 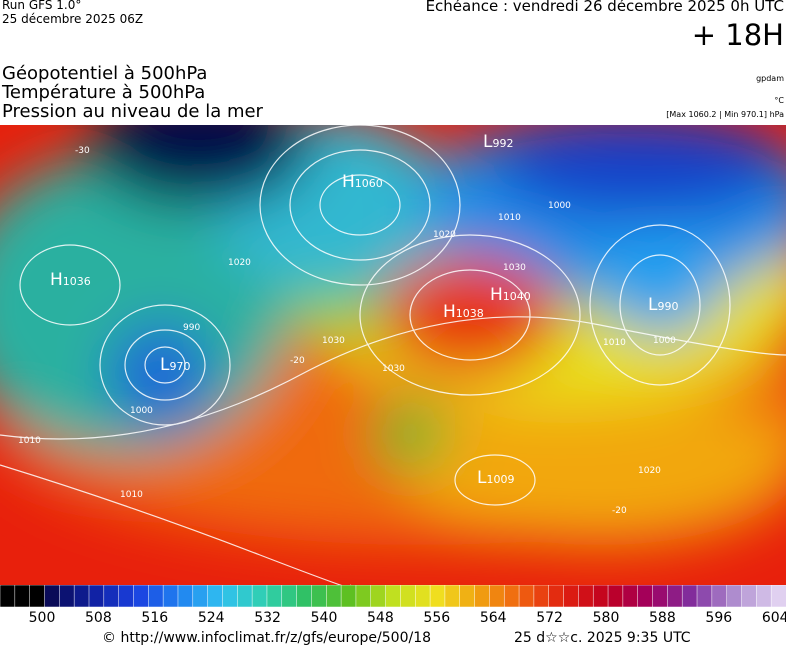 I want to click on timestamp: 25 d☆☆c. 2025 9:35 UTC, so click(x=602, y=638).